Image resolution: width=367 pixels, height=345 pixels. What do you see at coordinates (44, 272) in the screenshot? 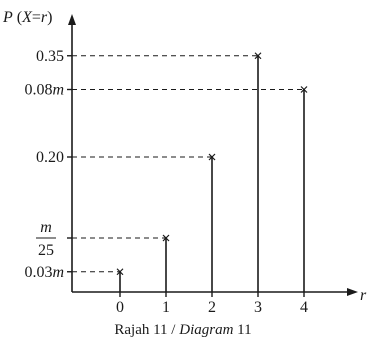
I see `y-tick-label-0: 0.03m` at bounding box center [44, 272].